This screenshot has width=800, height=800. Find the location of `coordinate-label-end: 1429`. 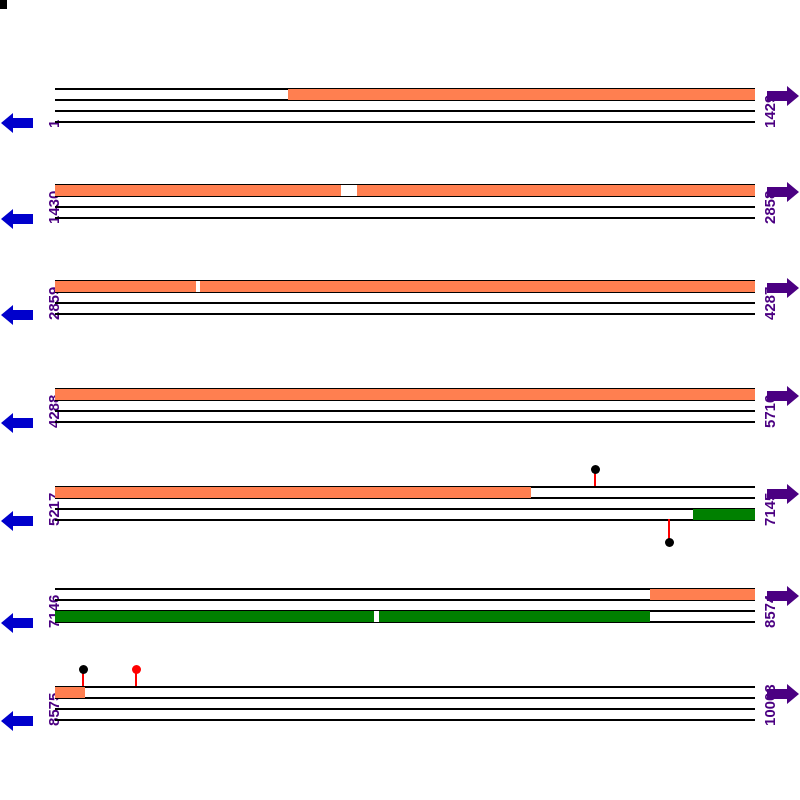

coordinate-label-end: 1429 is located at coordinates (770, 111).